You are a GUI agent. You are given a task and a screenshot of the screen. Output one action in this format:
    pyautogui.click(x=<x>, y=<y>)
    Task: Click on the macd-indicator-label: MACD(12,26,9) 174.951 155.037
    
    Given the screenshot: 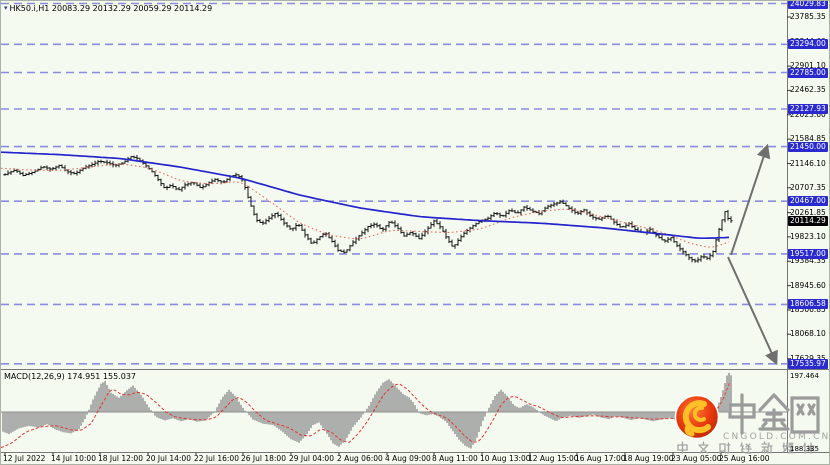 What is the action you would take?
    pyautogui.click(x=70, y=376)
    